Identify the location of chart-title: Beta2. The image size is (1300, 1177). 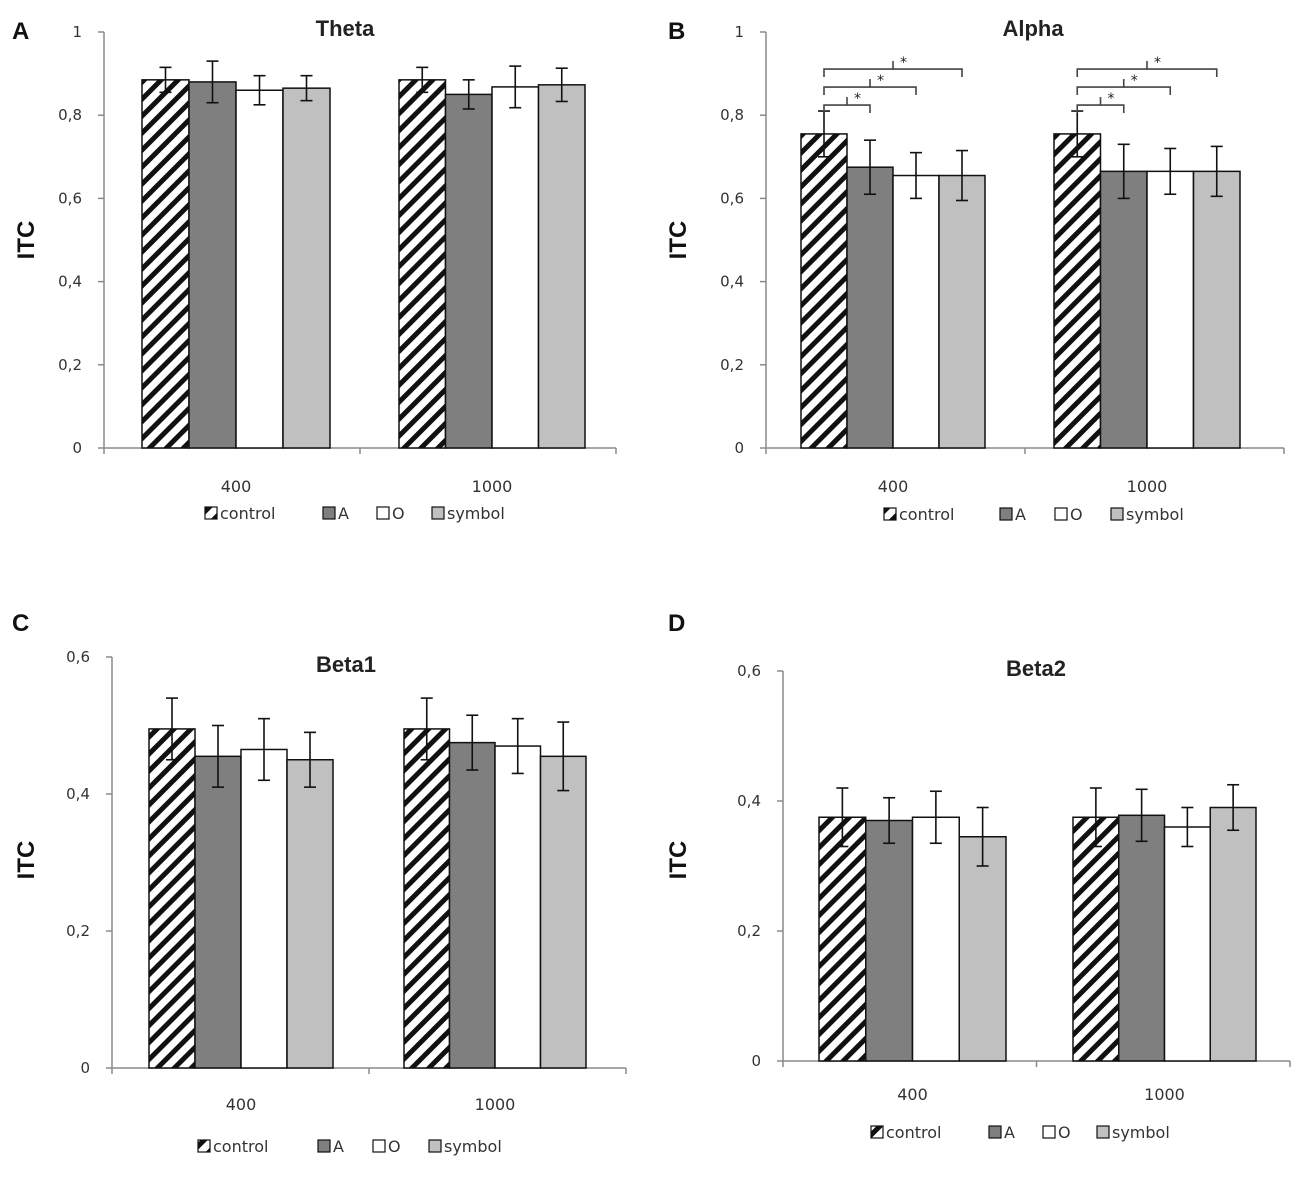
(1036, 668).